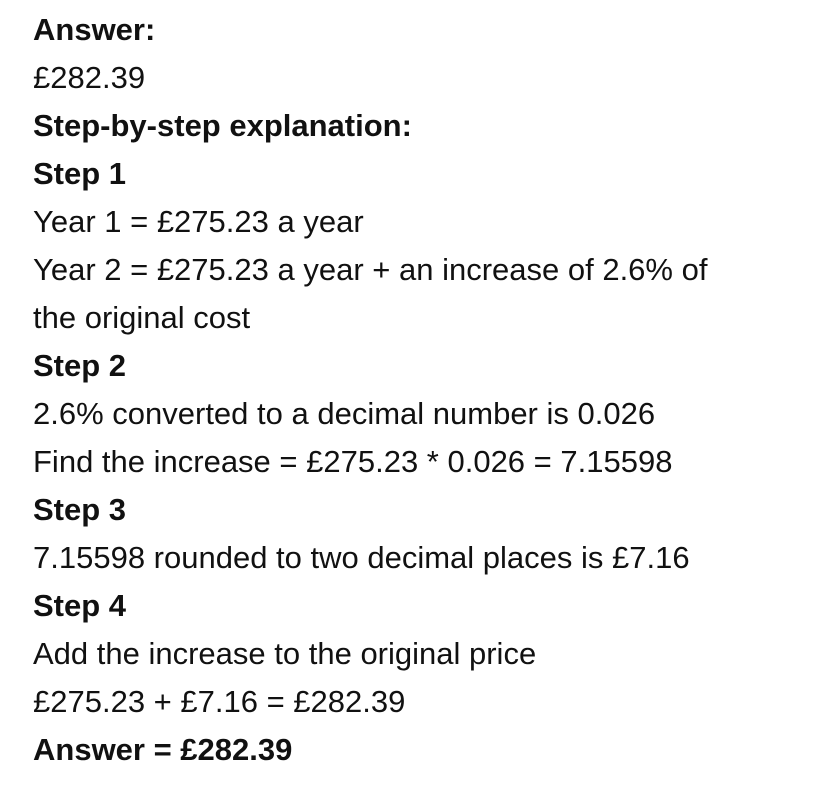  Describe the element at coordinates (285, 653) in the screenshot. I see `step-4-line: Add the increase to the original price` at that location.